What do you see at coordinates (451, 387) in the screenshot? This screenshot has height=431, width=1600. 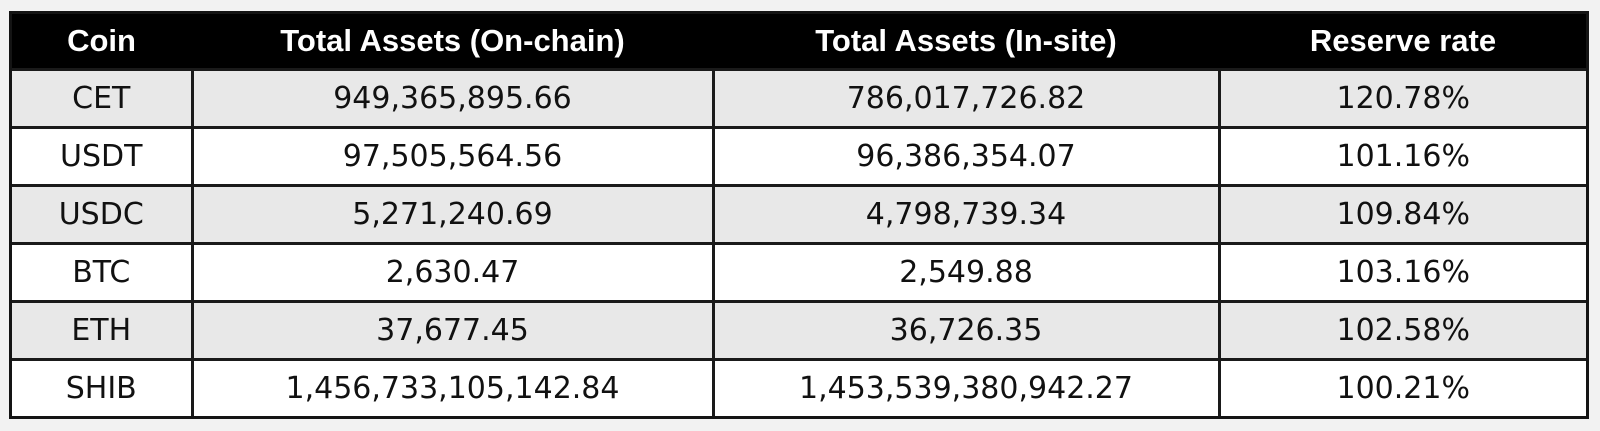 I see `cell-on-chain: 1,456,733,105,142.84` at bounding box center [451, 387].